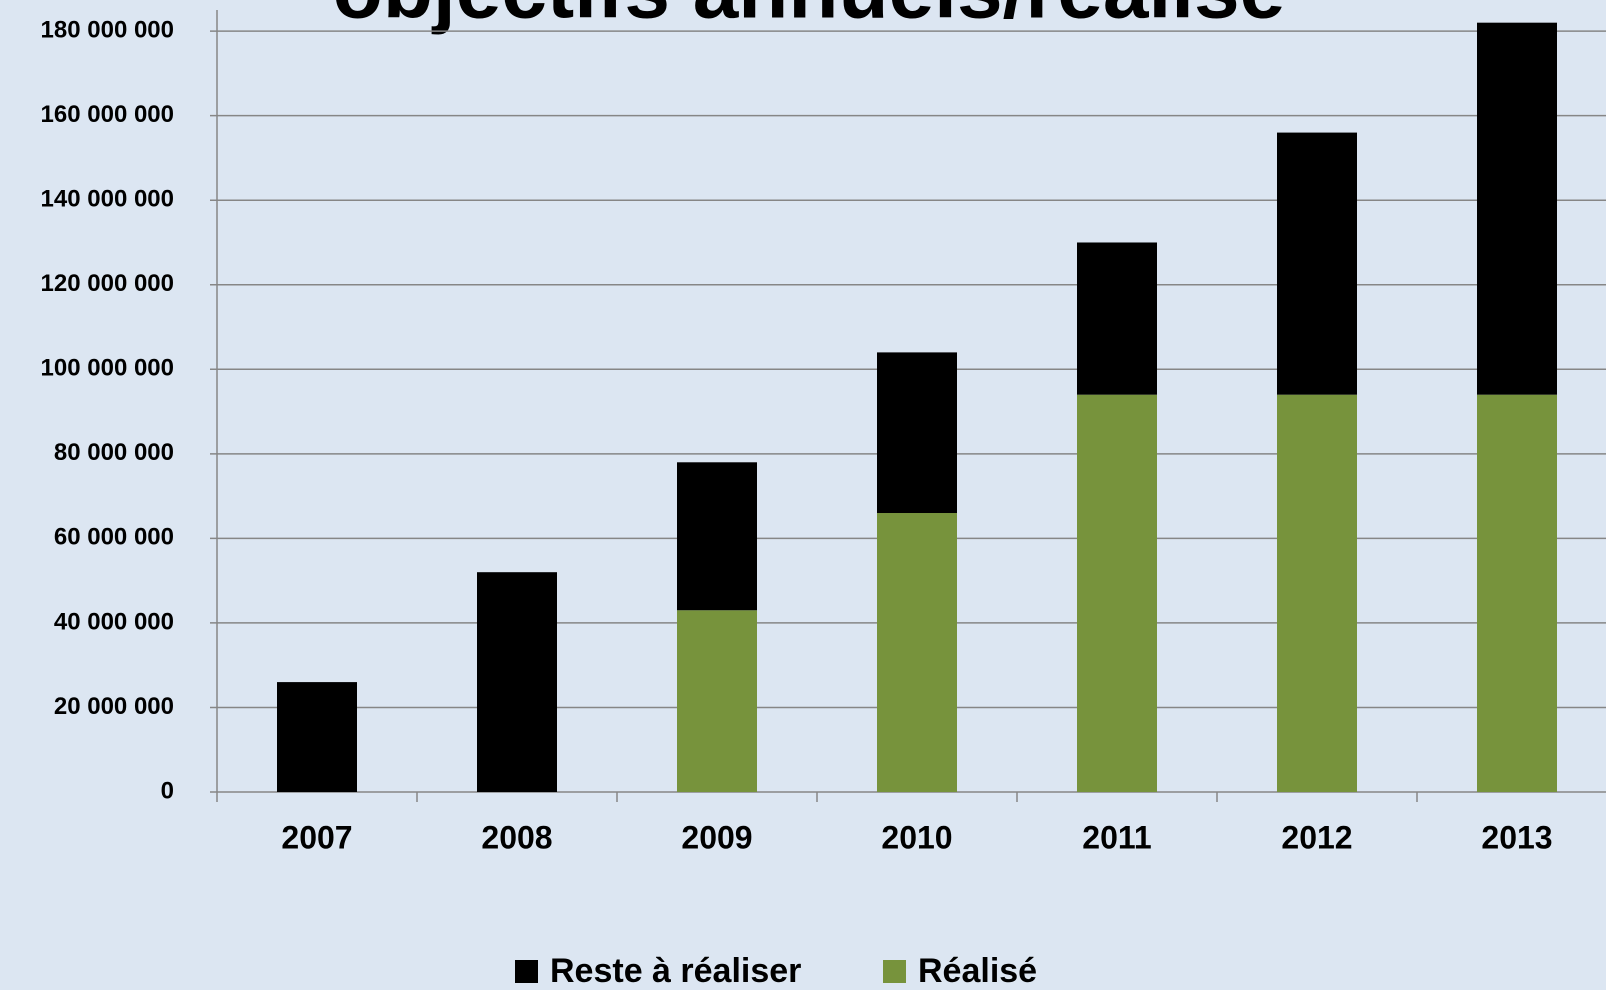 Image resolution: width=1606 pixels, height=990 pixels. I want to click on y-tick-label: 100 000 000, so click(107, 368).